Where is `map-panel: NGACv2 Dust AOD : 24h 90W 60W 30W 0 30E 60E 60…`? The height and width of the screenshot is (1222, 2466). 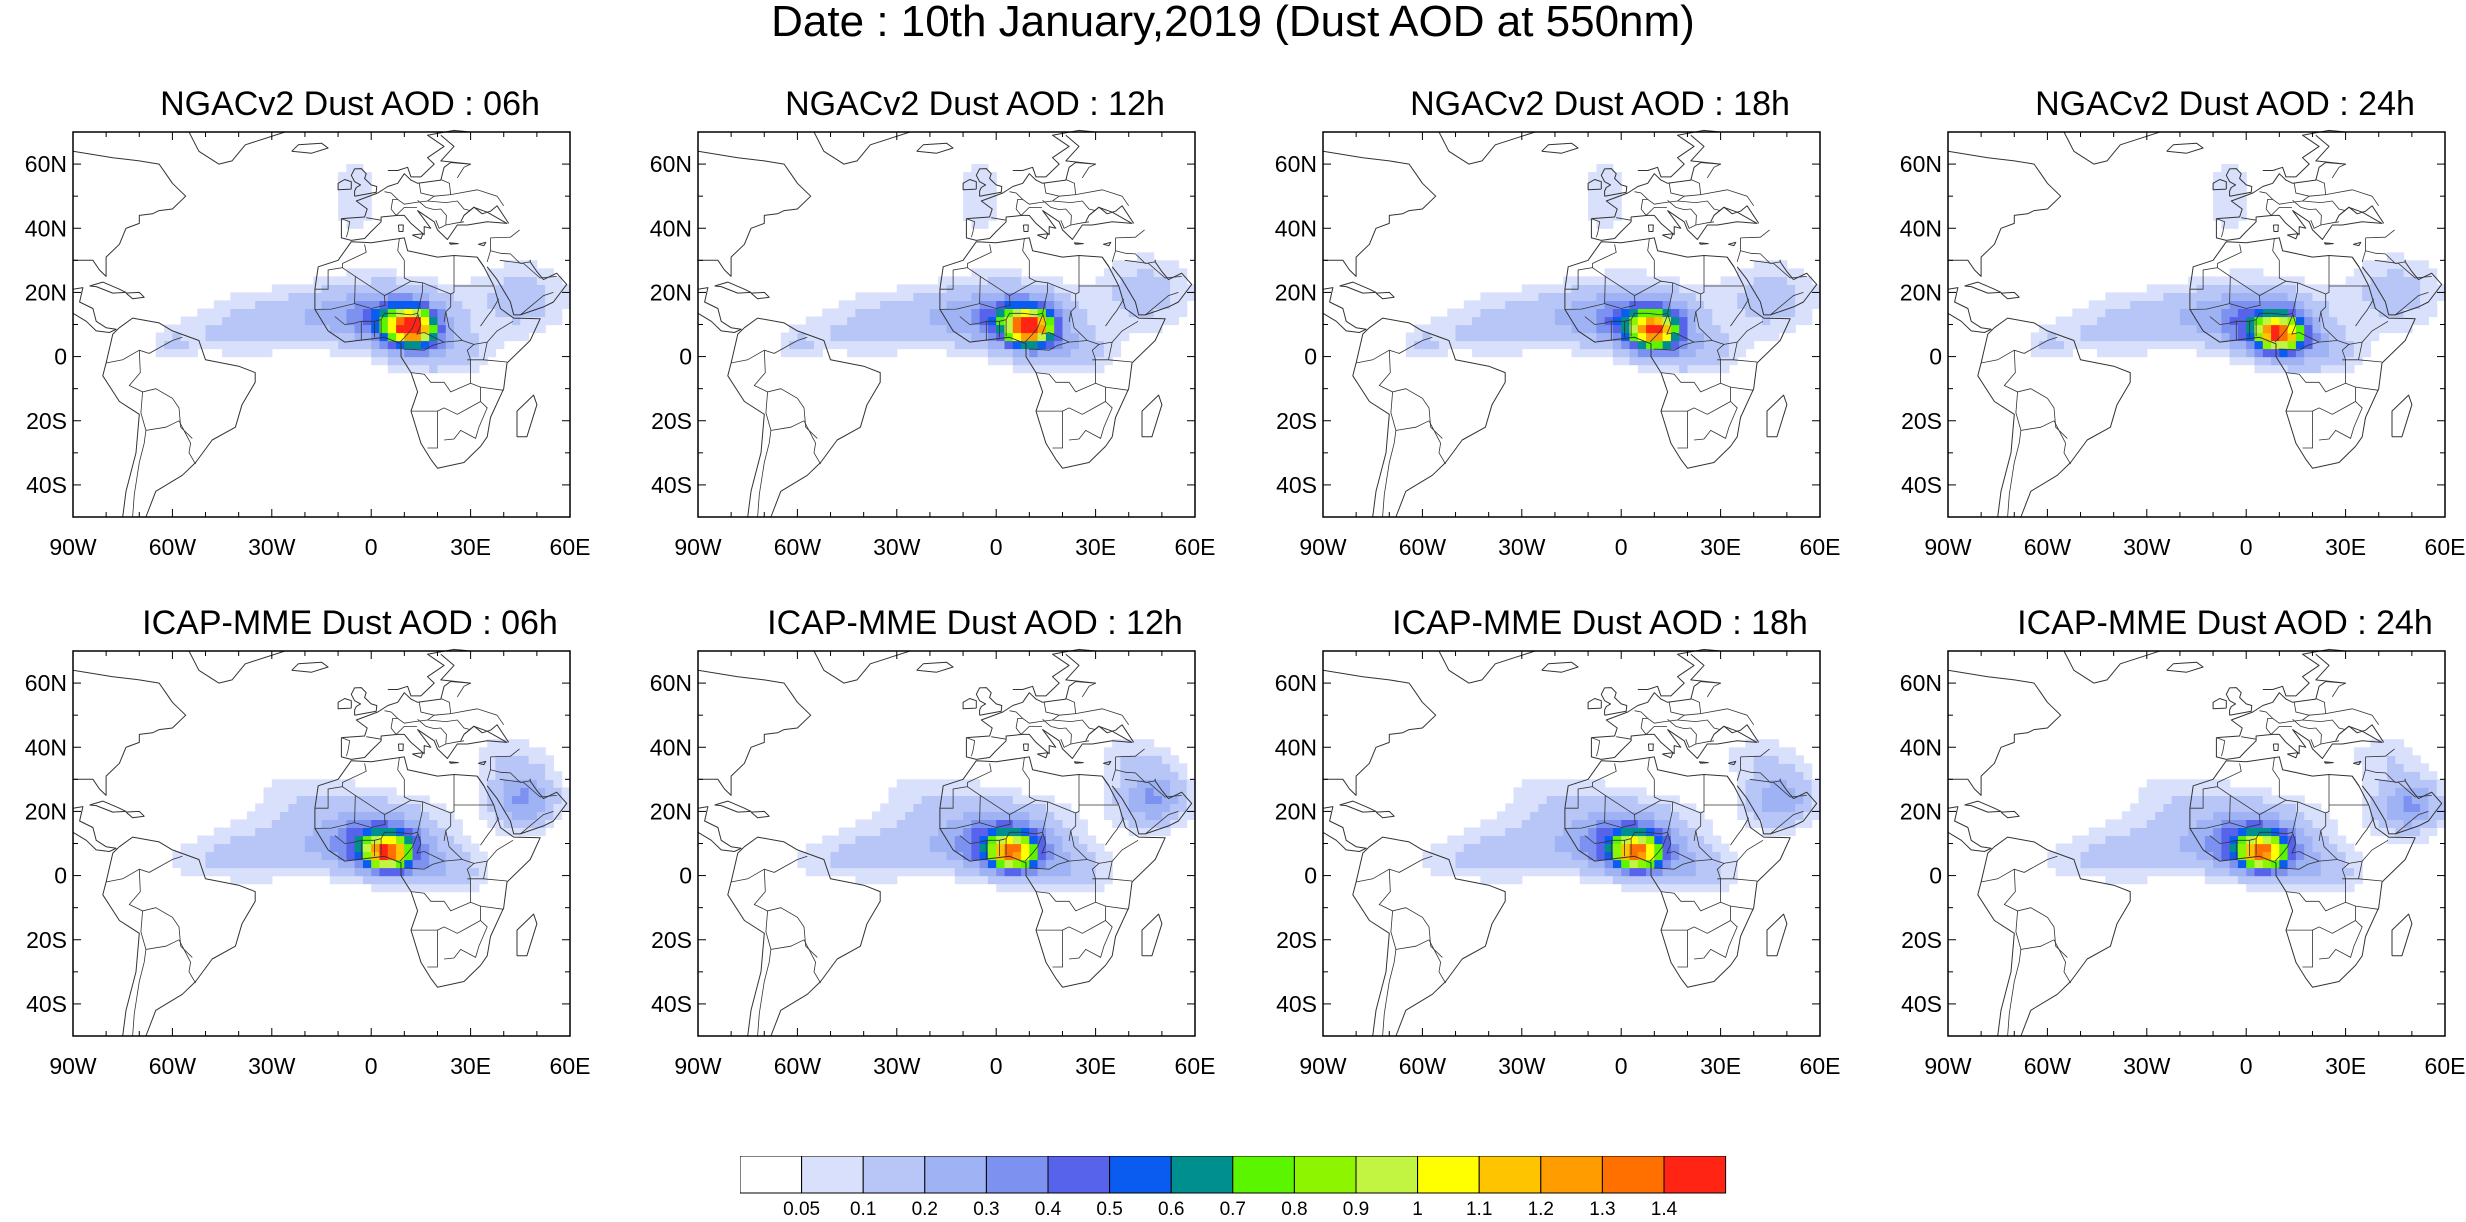
map-panel: NGACv2 Dust AOD : 24h 90W 60W 30W 0 30E 60E 60… is located at coordinates (2183, 350).